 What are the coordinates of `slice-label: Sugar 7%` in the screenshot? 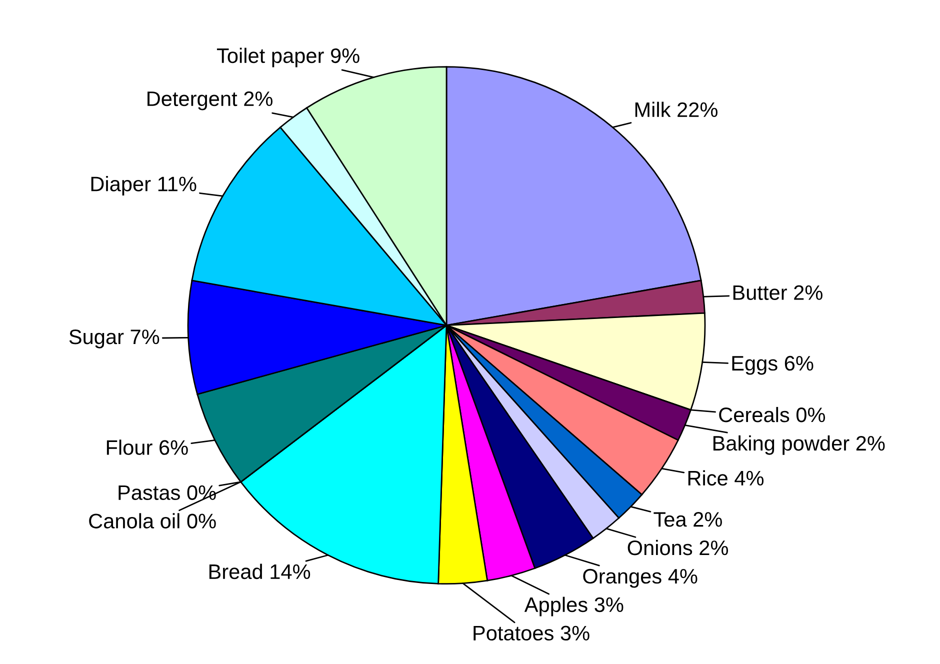 It's located at (114, 338).